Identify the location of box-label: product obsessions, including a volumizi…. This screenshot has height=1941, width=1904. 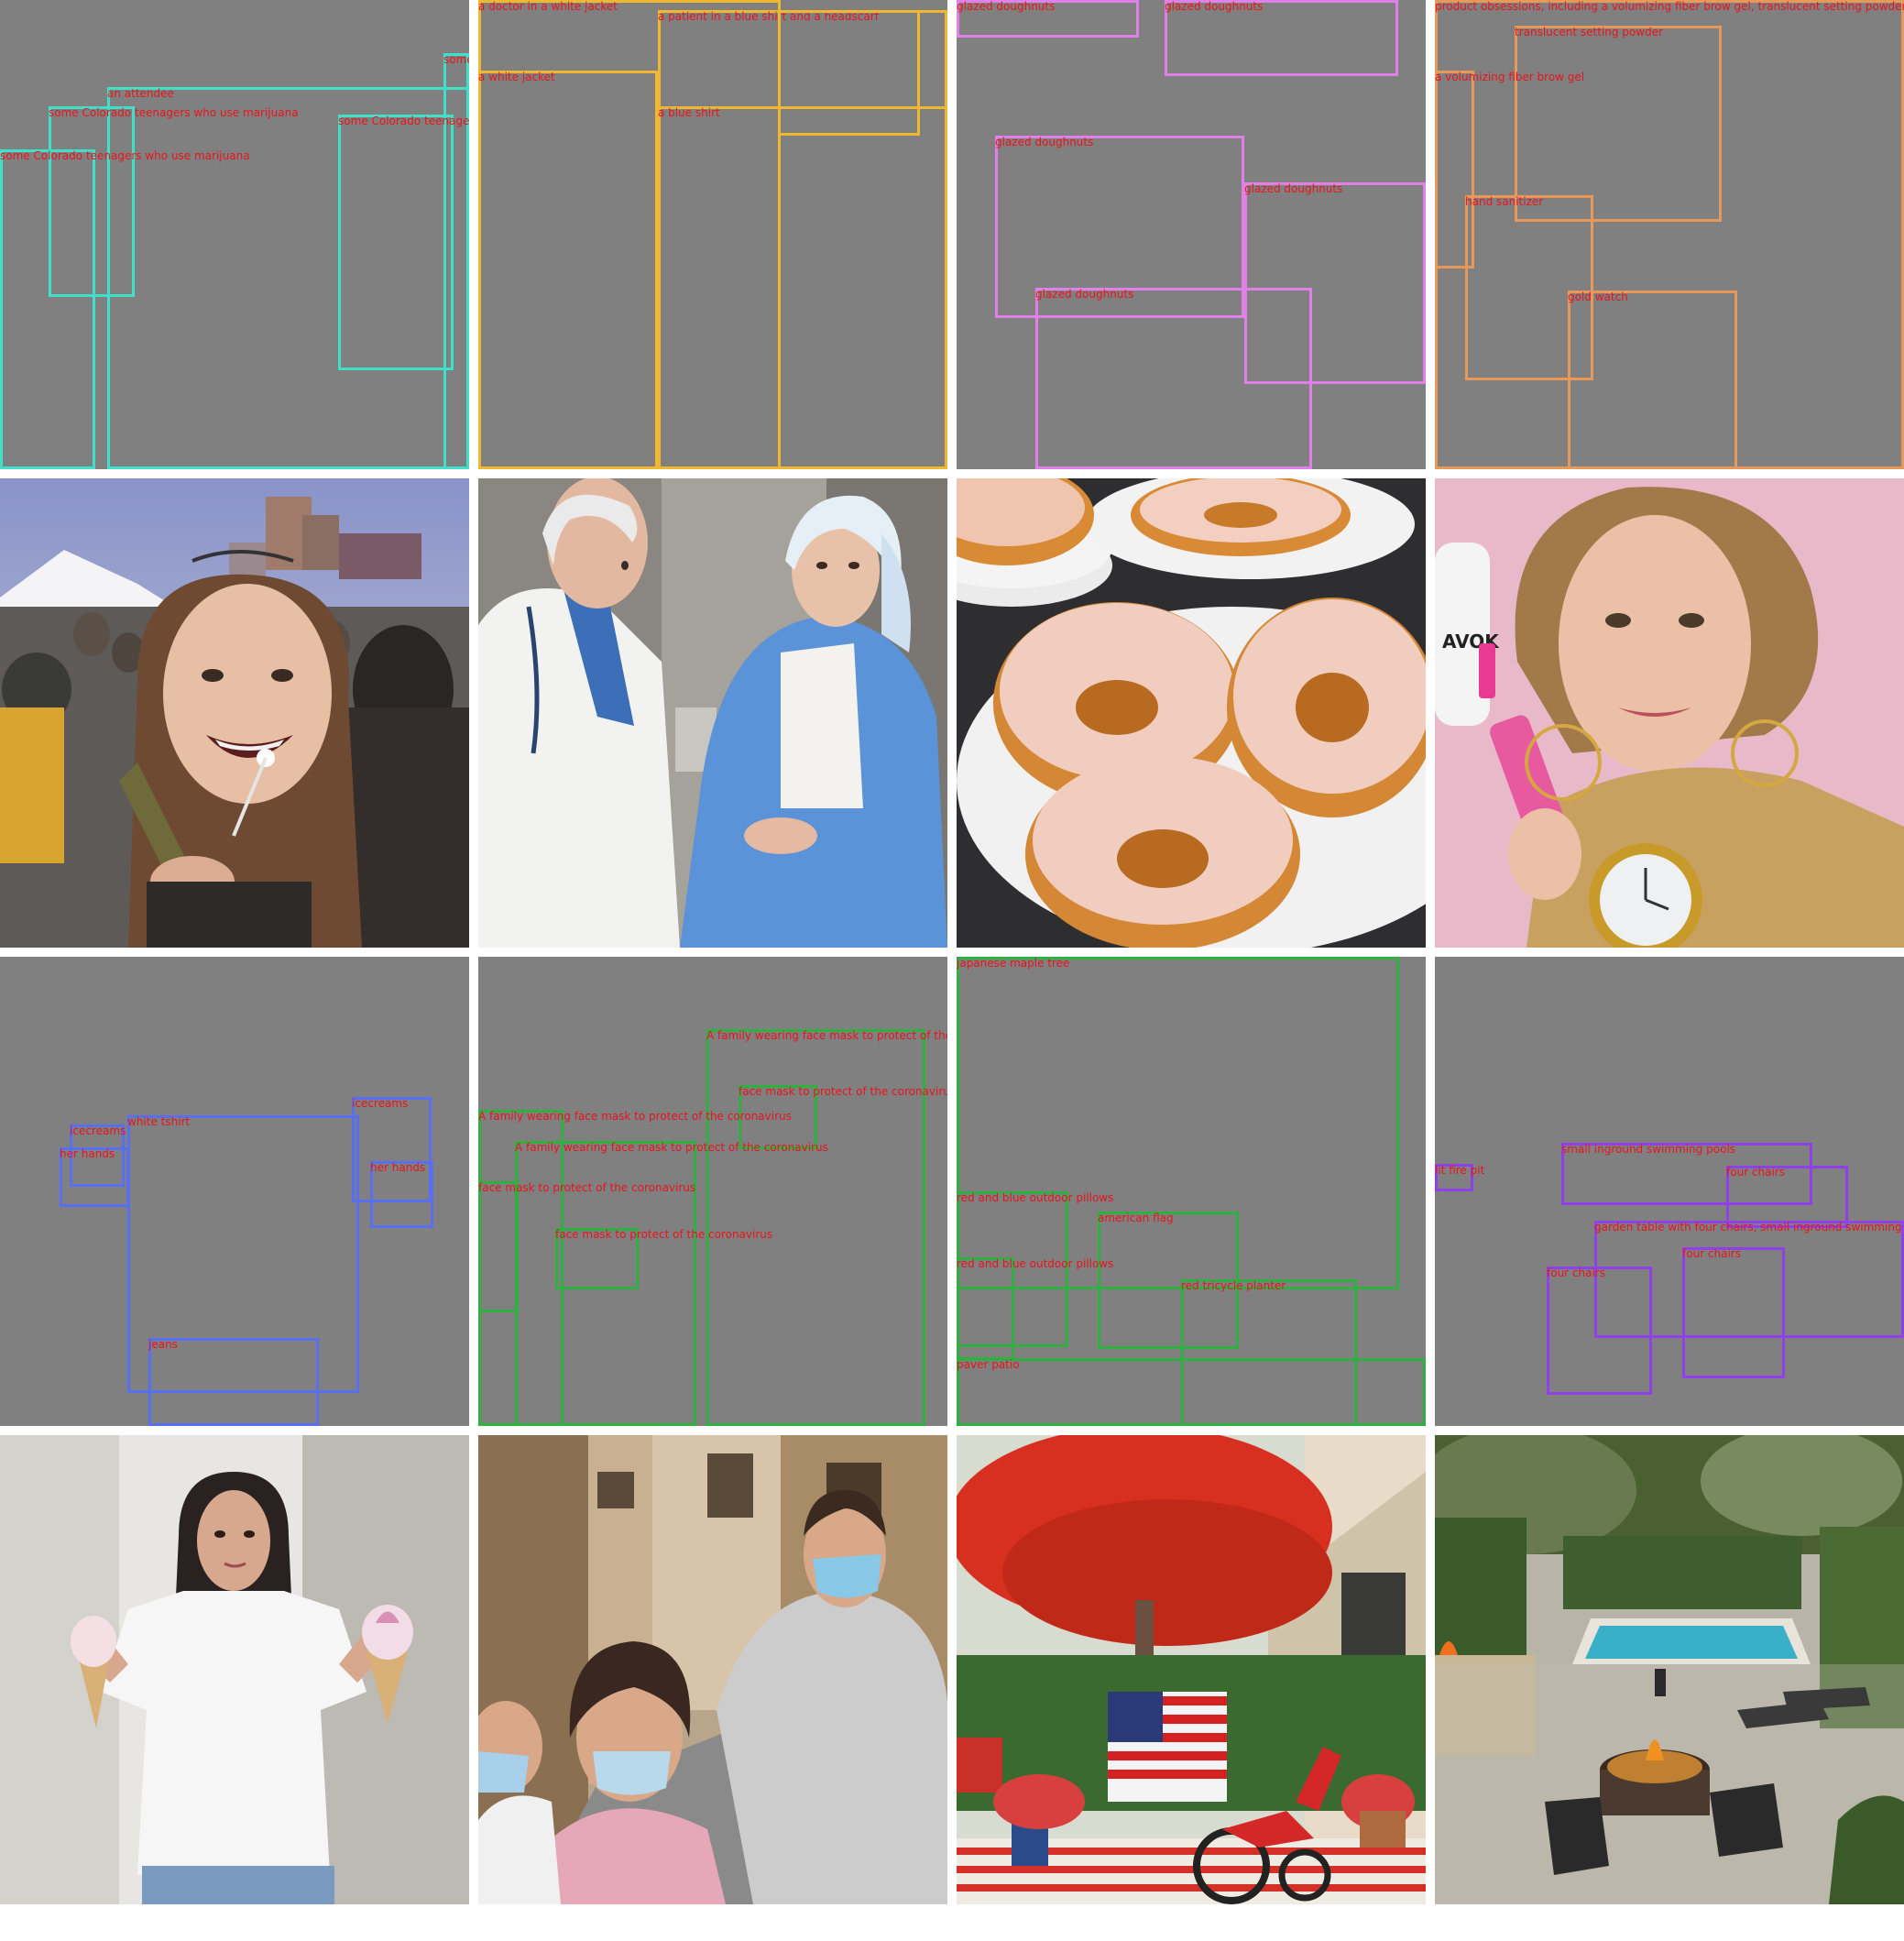
(1669, 6).